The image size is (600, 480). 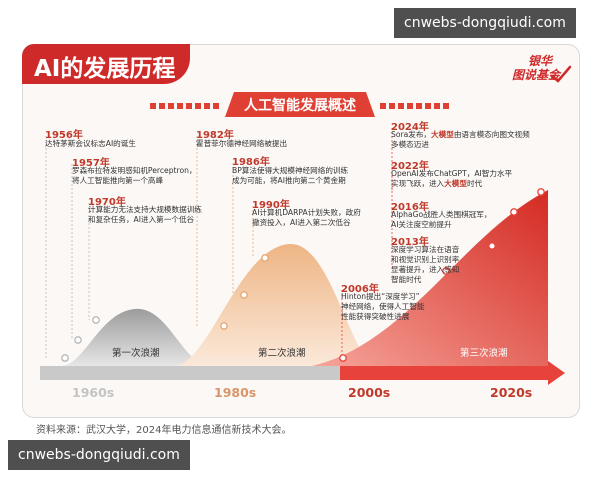 I want to click on event-1970-desc: 计算能力无法支持大规模数据训练 和复杂任务，AI进入第一个低谷, so click(x=145, y=214).